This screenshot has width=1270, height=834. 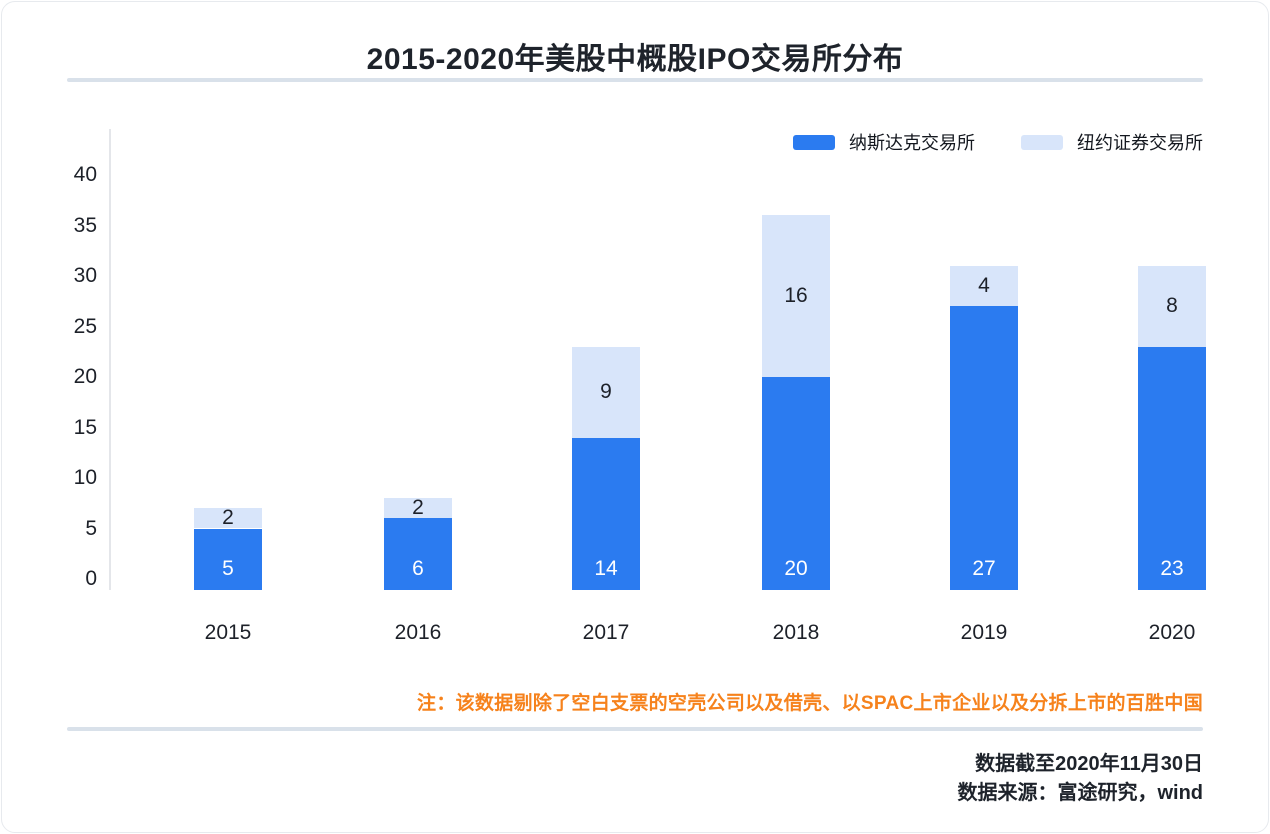 I want to click on bar-value-label: 16, so click(x=796, y=296).